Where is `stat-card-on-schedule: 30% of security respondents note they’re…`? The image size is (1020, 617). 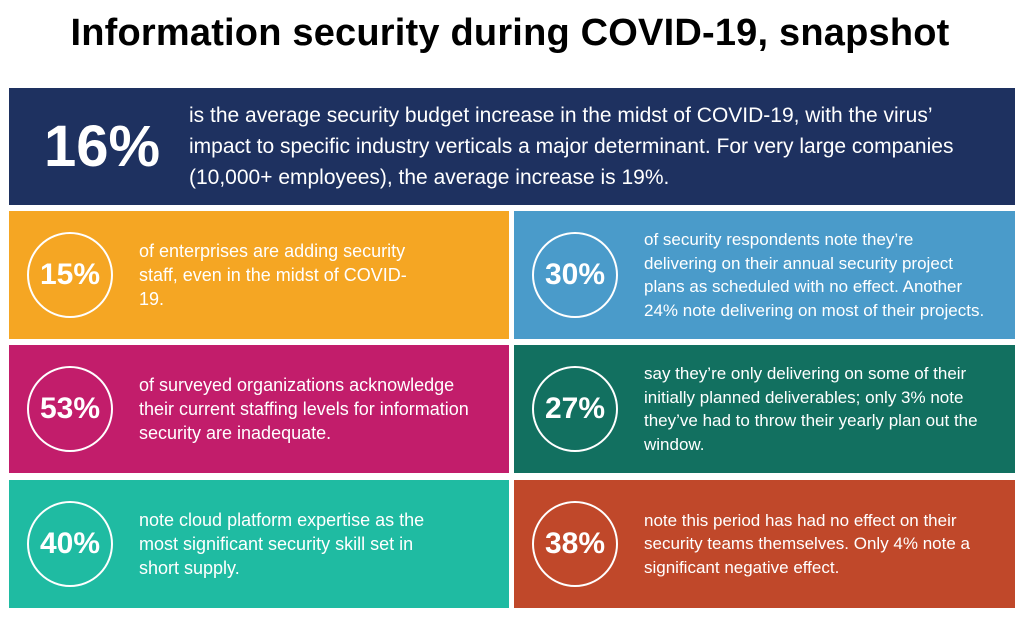 stat-card-on-schedule: 30% of security respondents note they’re… is located at coordinates (764, 275).